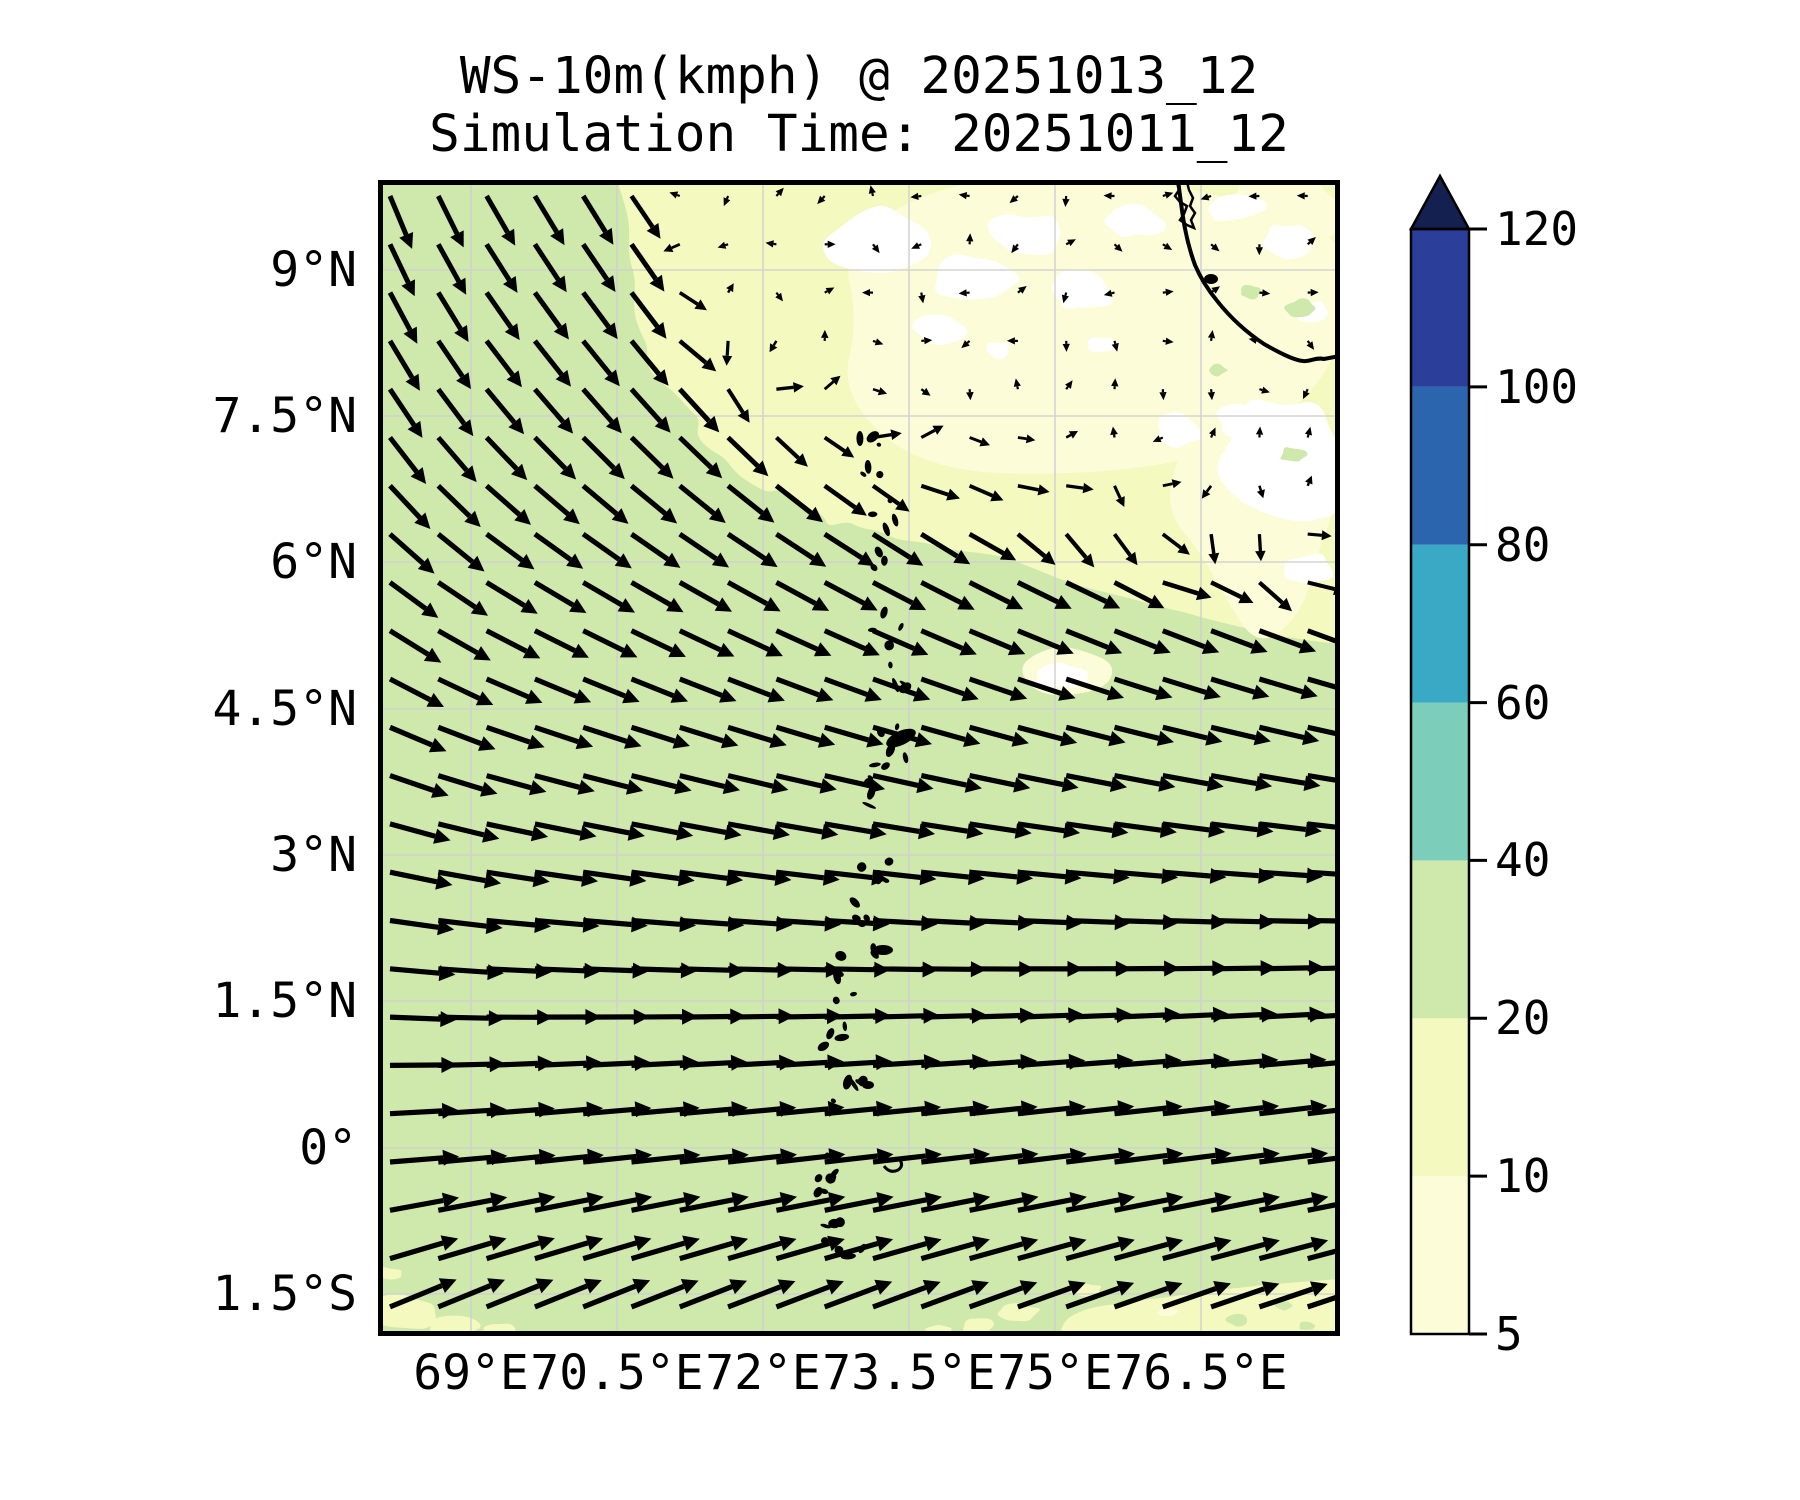 Image resolution: width=1800 pixels, height=1500 pixels. I want to click on y-tick-label: 3°N, so click(313, 855).